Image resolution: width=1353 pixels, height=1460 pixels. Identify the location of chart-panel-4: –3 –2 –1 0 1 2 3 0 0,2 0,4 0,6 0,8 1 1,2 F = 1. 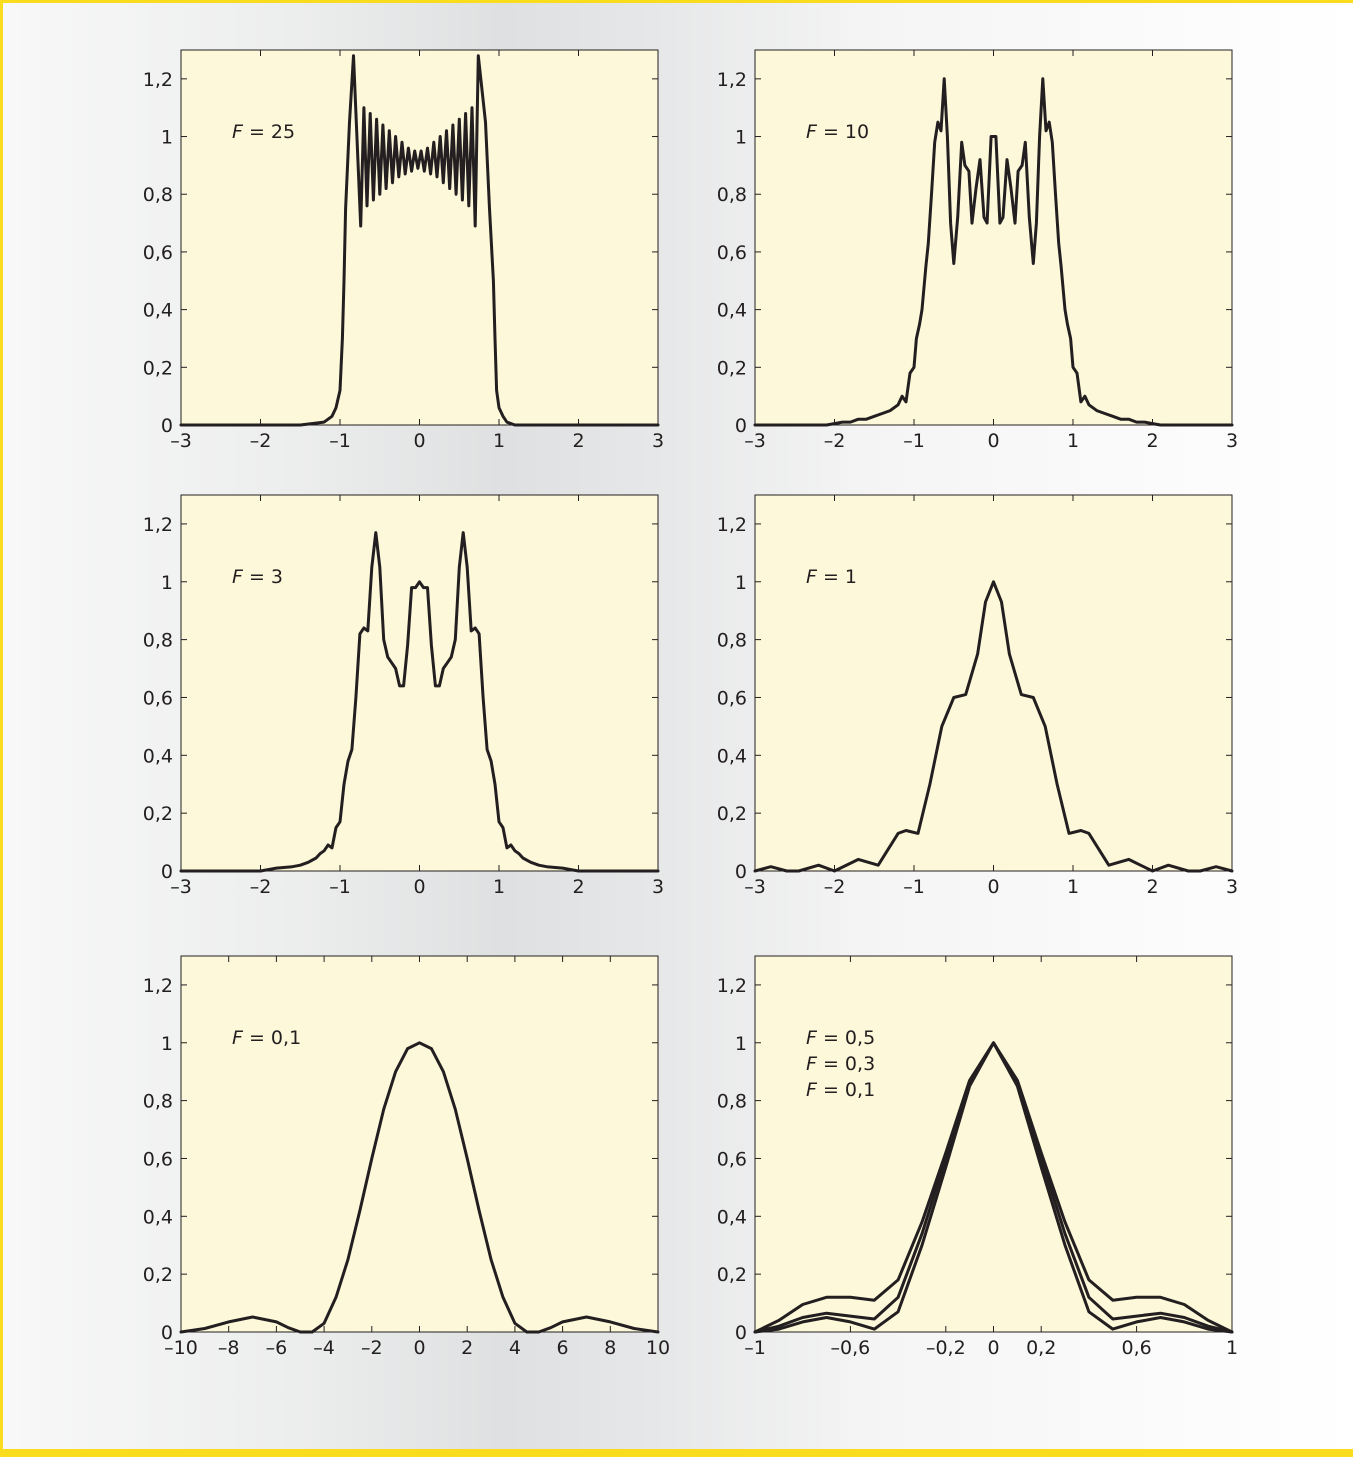
(977, 696).